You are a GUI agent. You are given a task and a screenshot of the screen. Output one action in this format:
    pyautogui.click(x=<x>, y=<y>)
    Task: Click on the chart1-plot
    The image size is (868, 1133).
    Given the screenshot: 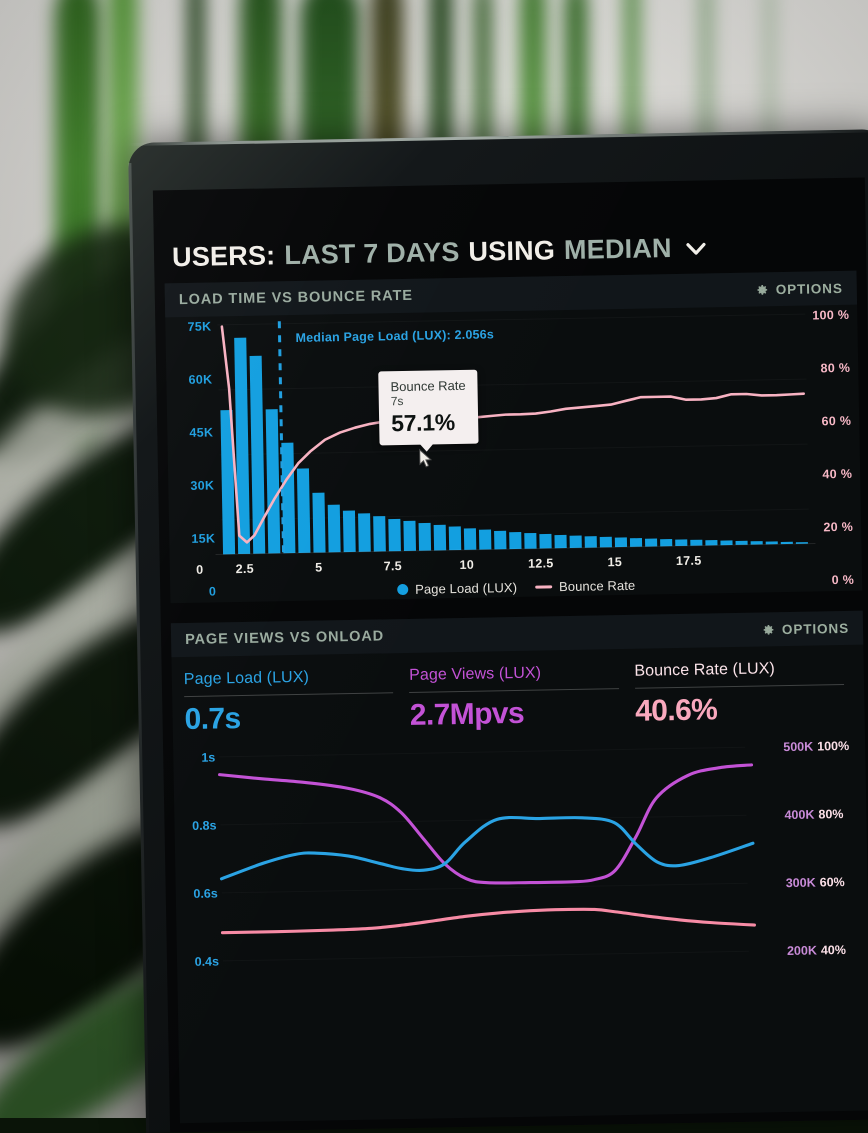 What is the action you would take?
    pyautogui.click(x=515, y=438)
    